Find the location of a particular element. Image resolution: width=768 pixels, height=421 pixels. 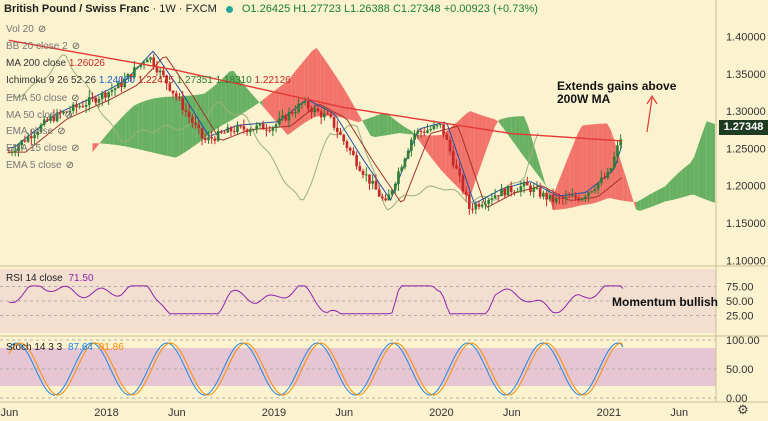

rsi-line is located at coordinates (316, 300).